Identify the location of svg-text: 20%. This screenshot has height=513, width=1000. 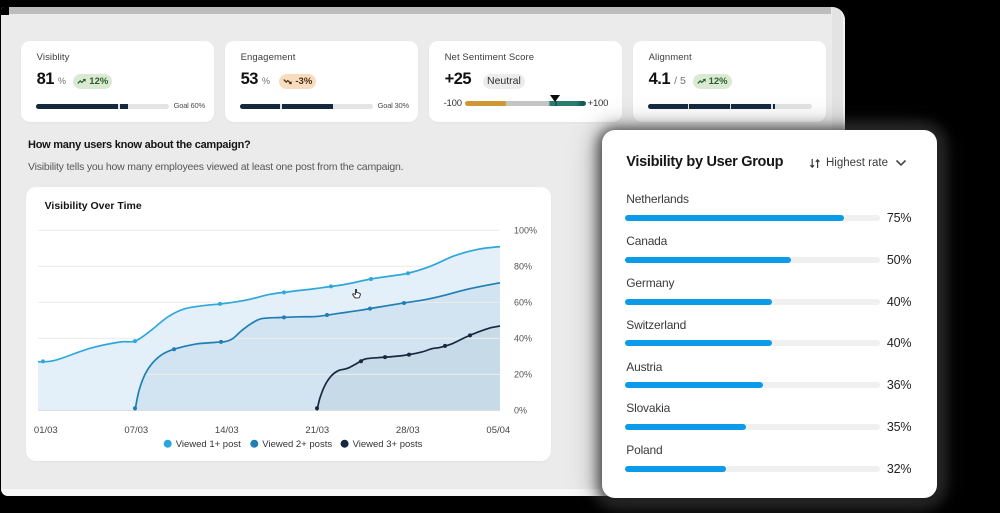
(523, 374).